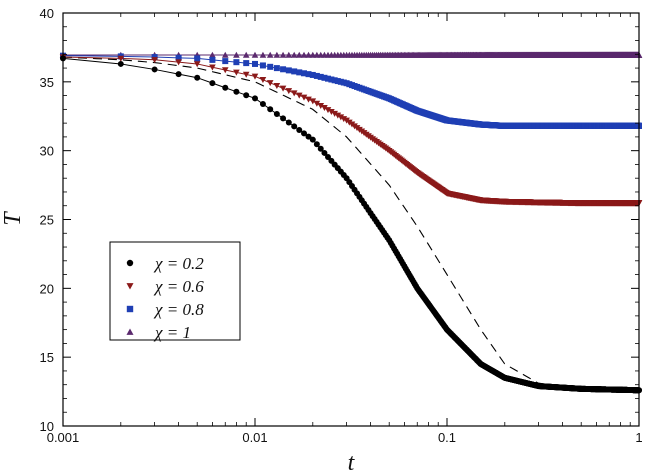 The image size is (665, 476). Describe the element at coordinates (47, 151) in the screenshot. I see `y-tick-label: 30` at that location.